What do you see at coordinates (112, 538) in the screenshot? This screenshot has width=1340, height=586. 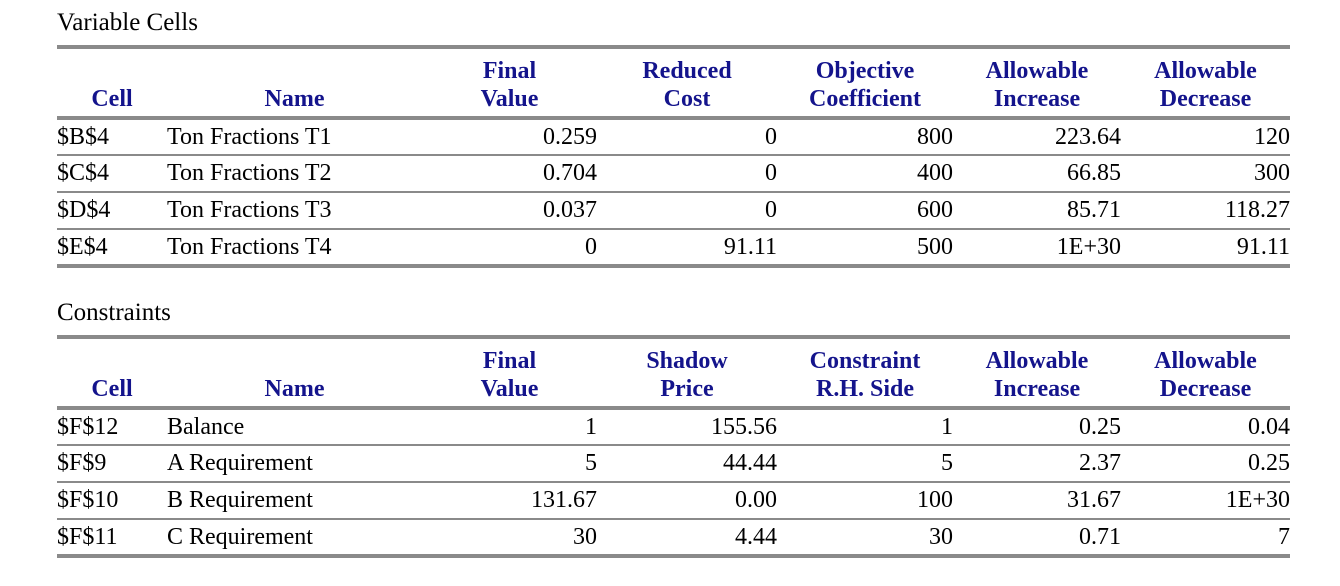 I see `cell-ref: $F$11` at bounding box center [112, 538].